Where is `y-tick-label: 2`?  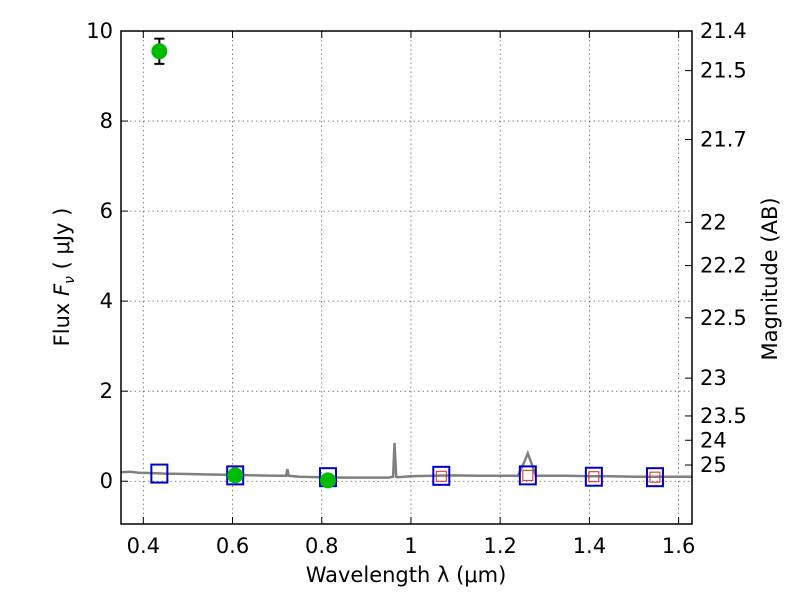 y-tick-label: 2 is located at coordinates (106, 391).